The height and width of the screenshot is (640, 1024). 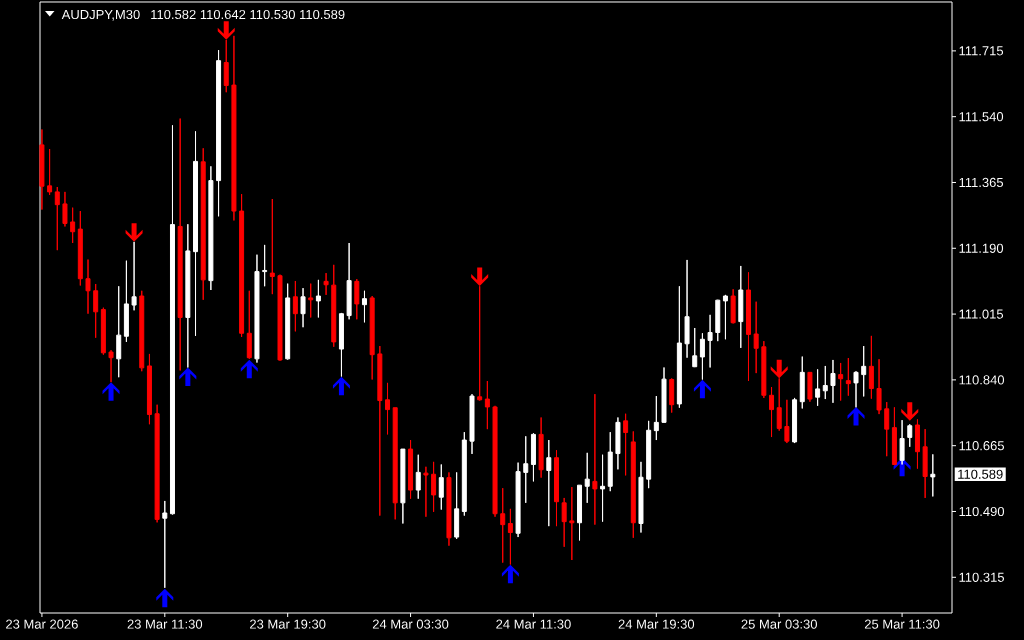 What do you see at coordinates (656, 624) in the screenshot?
I see `x-tick-label: 24 Mar 19:30` at bounding box center [656, 624].